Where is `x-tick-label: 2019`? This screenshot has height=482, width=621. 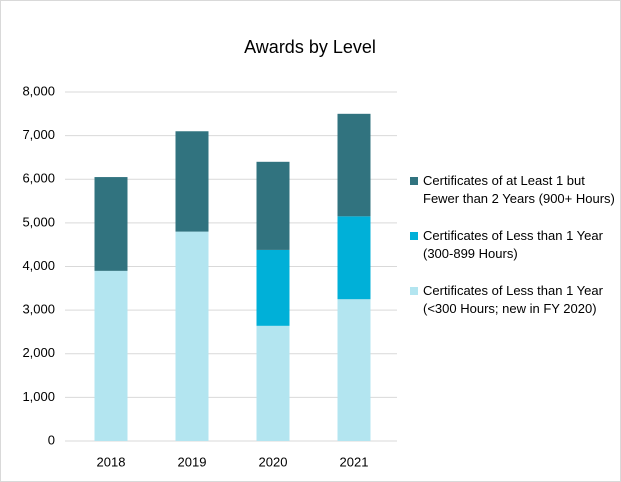 x-tick-label: 2019 is located at coordinates (192, 461).